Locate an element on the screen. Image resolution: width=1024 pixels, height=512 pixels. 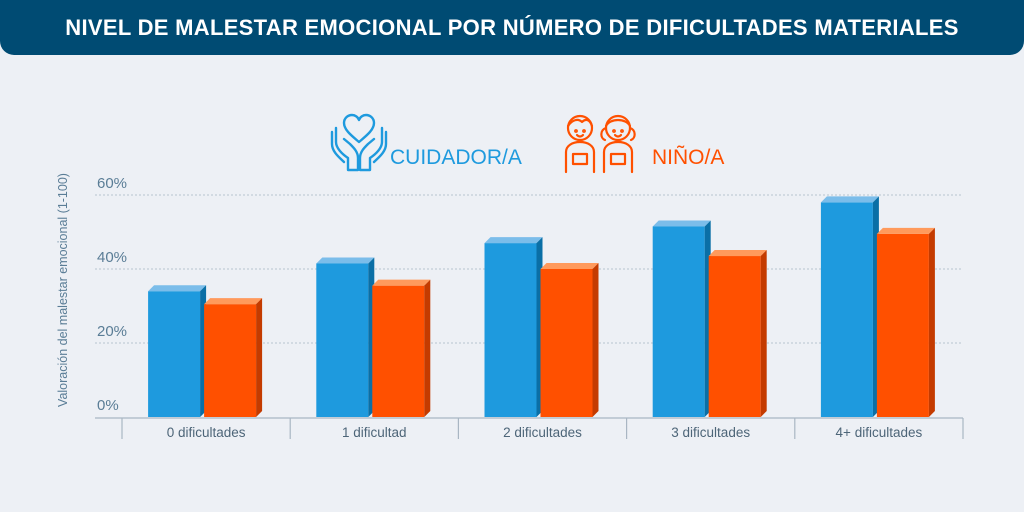
legend-label-child: NIÑO/A is located at coordinates (688, 157).